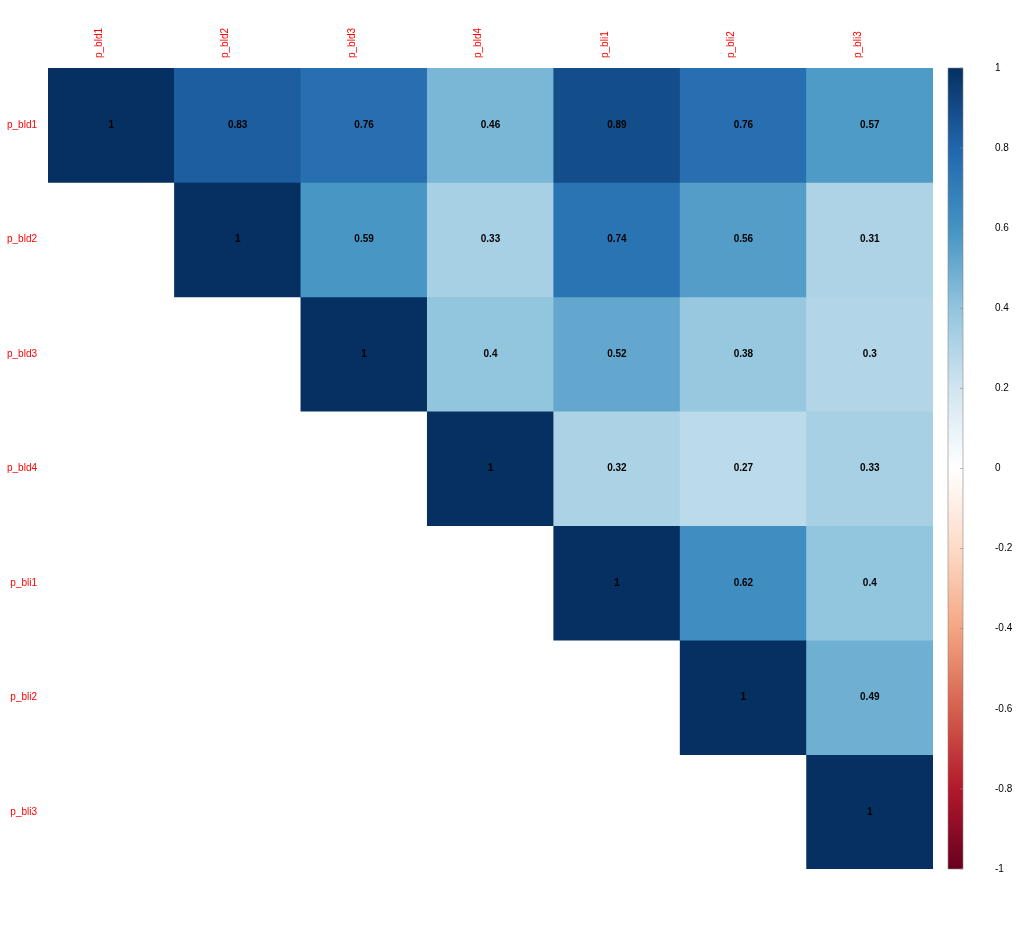 The width and height of the screenshot is (1028, 937). Describe the element at coordinates (743, 468) in the screenshot. I see `data-label: 0.27` at that location.